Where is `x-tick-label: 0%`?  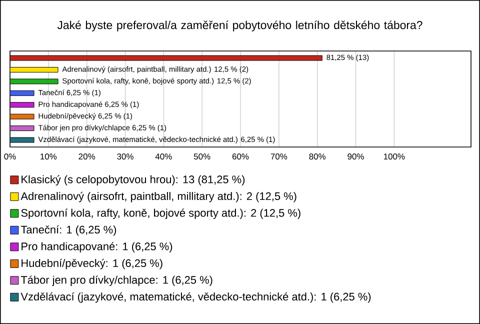 x-tick-label: 0% is located at coordinates (10, 157).